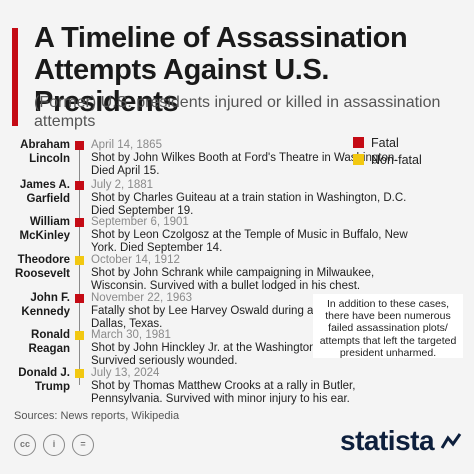  I want to click on title-accent-bar, so click(15, 77).